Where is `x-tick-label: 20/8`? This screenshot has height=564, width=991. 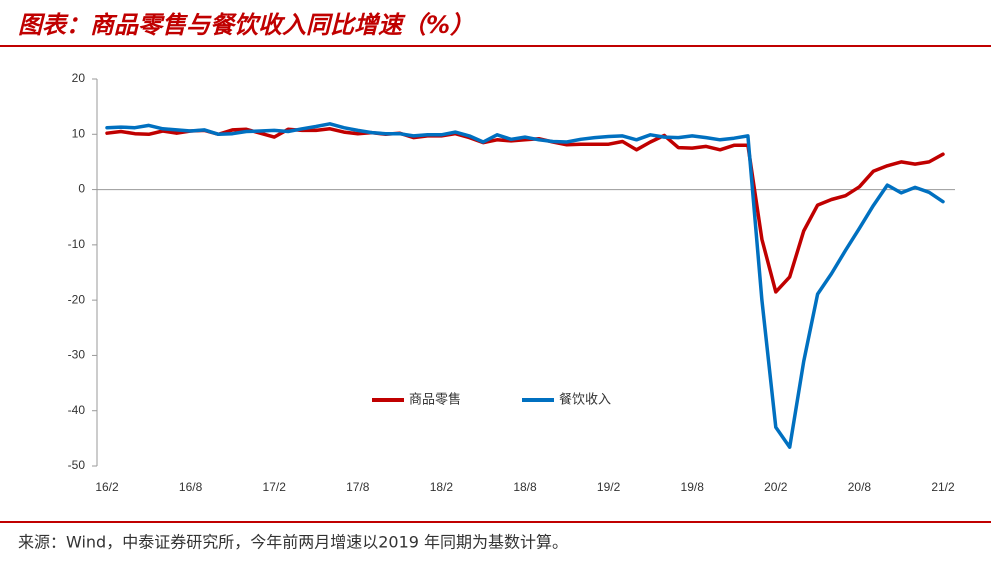 x-tick-label: 20/8 is located at coordinates (860, 487).